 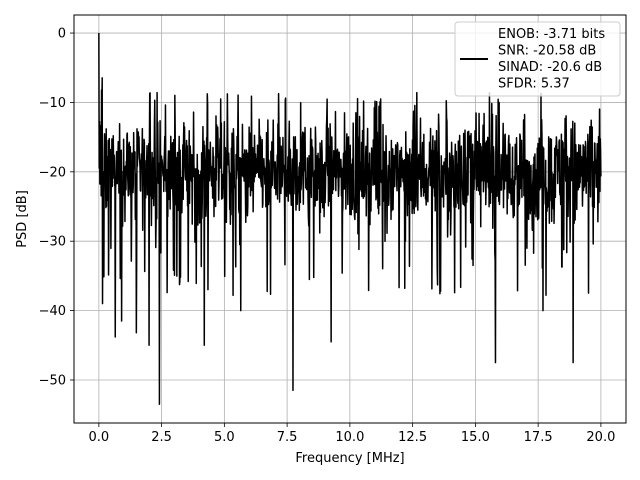 I want to click on legend-entry-snr: SNR: -20.58 dB, so click(x=547, y=51).